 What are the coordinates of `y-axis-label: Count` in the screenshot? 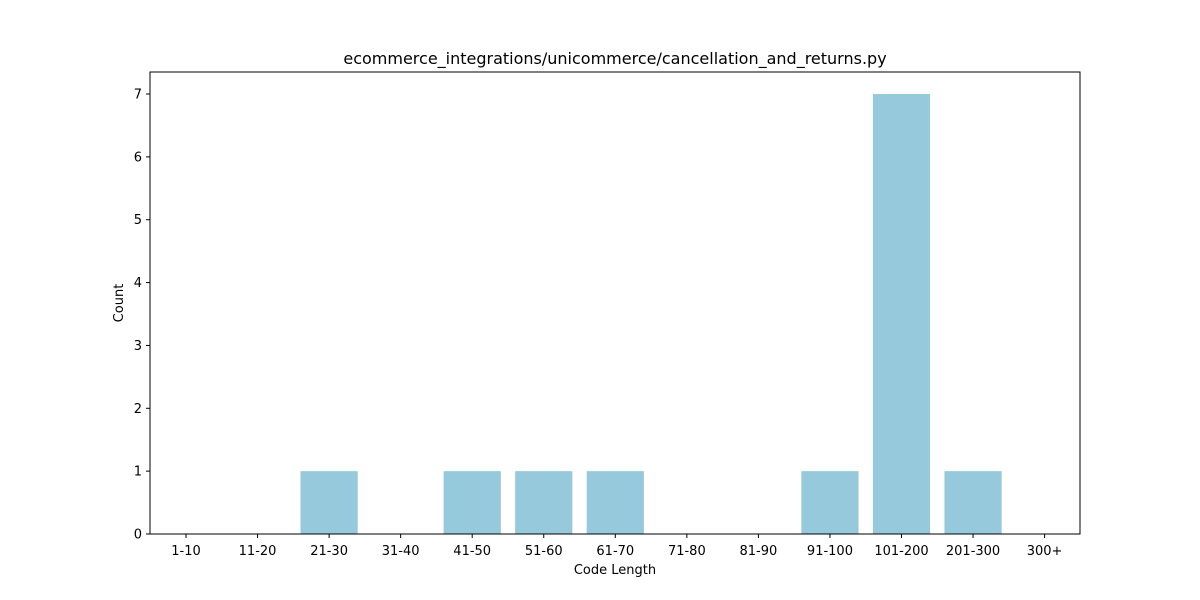 It's located at (119, 303).